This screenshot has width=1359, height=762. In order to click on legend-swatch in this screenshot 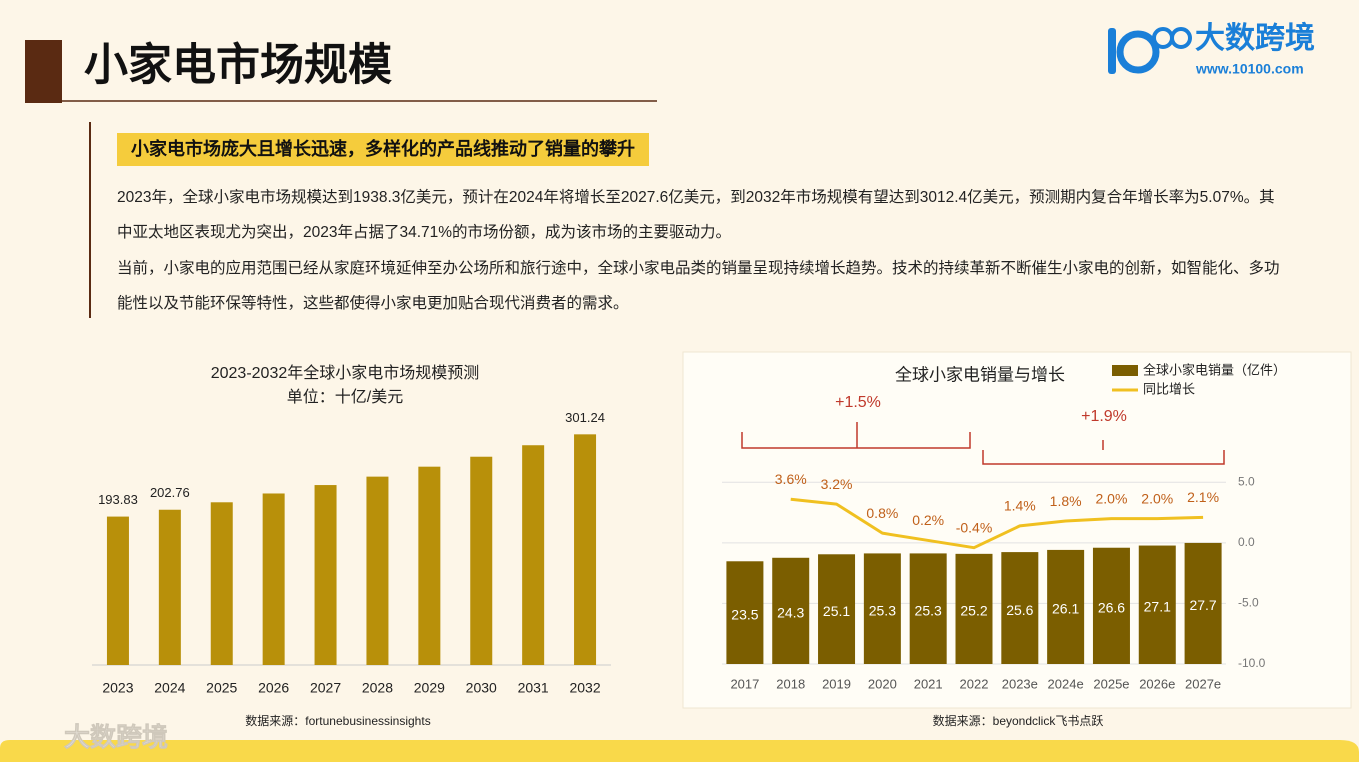, I will do `click(1125, 370)`.